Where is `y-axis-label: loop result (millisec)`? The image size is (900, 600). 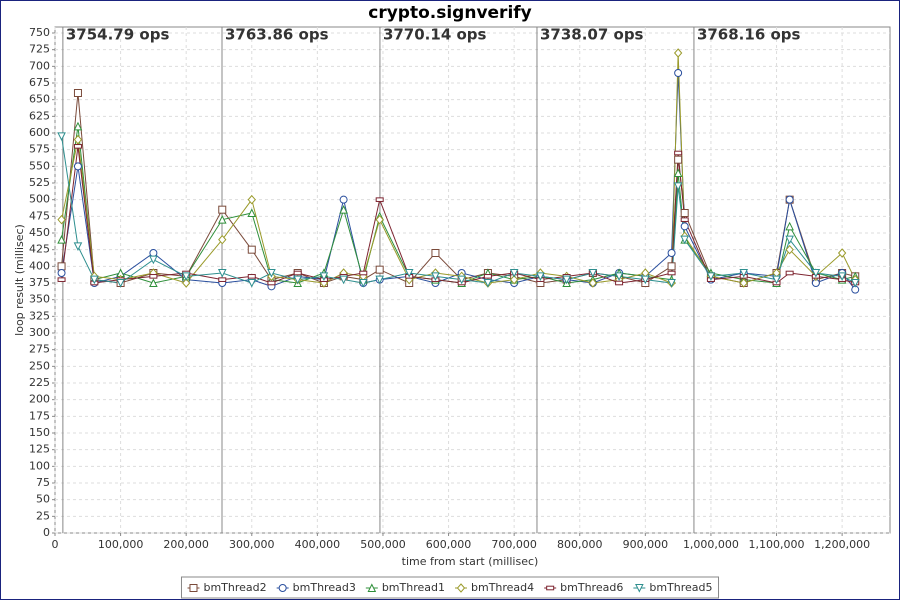 y-axis-label: loop result (millisec) is located at coordinates (19, 280).